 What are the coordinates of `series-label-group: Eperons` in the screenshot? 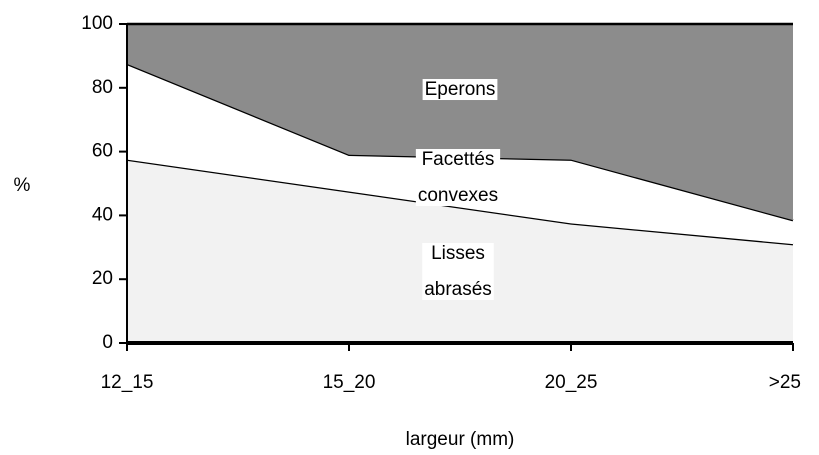 It's located at (460, 90).